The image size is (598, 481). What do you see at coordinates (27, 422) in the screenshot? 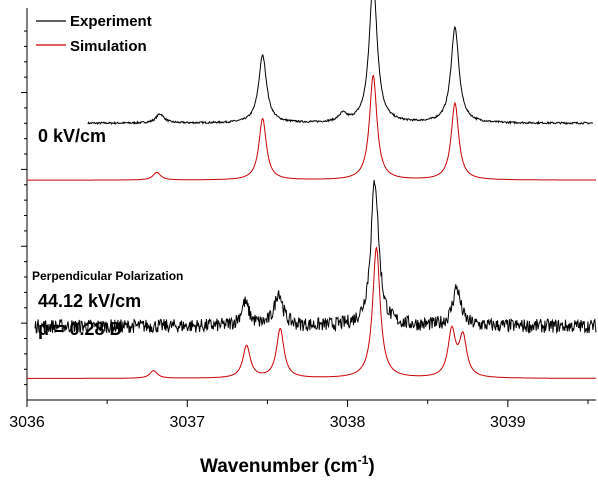
I see `x-tick-label-0: 3036` at bounding box center [27, 422].